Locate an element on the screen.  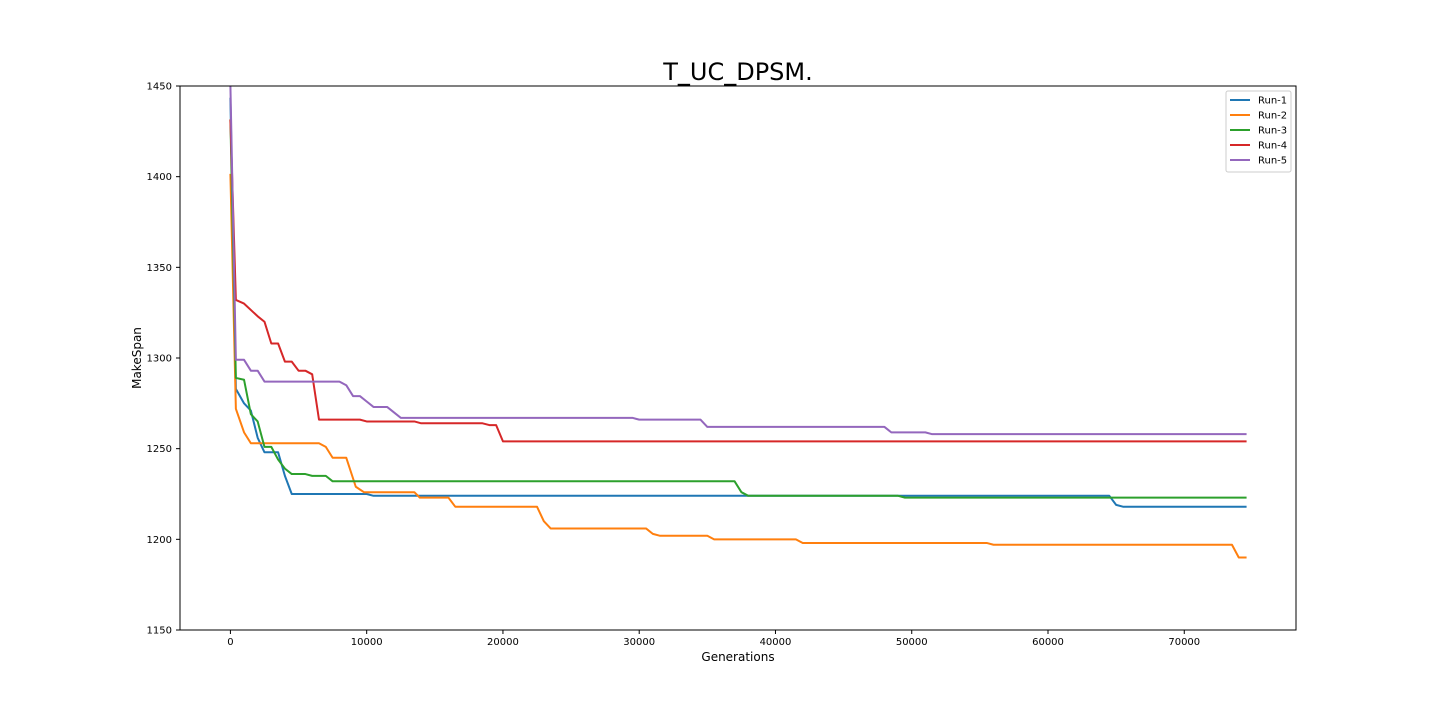
legend-box is located at coordinates (1258, 131).